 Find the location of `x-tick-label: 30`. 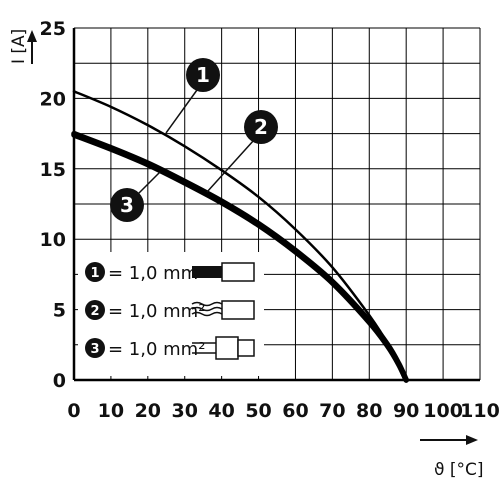

x-tick-label: 30 is located at coordinates (185, 411).